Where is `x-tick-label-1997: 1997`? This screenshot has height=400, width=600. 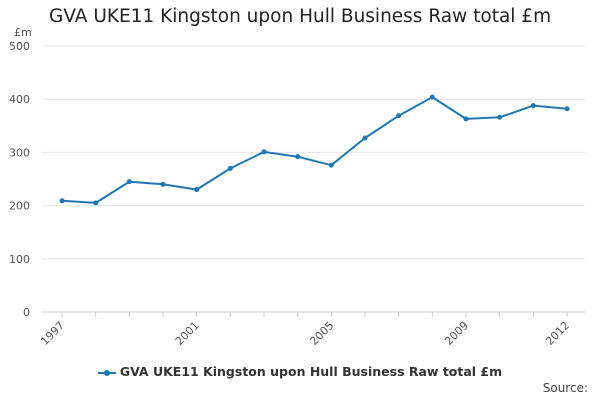 x-tick-label-1997: 1997 is located at coordinates (52, 333).